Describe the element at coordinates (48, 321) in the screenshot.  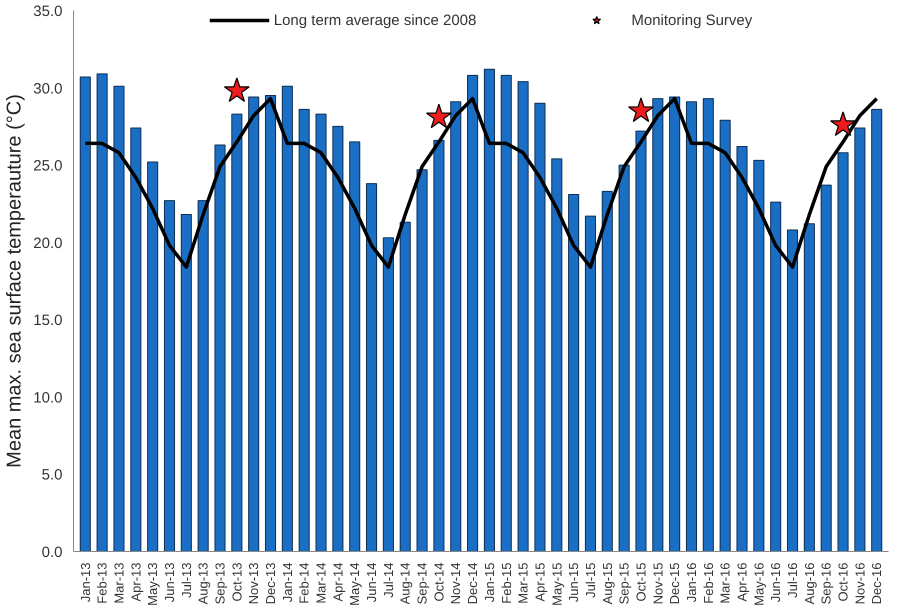
I see `y-tick-label: 15.0` at that location.